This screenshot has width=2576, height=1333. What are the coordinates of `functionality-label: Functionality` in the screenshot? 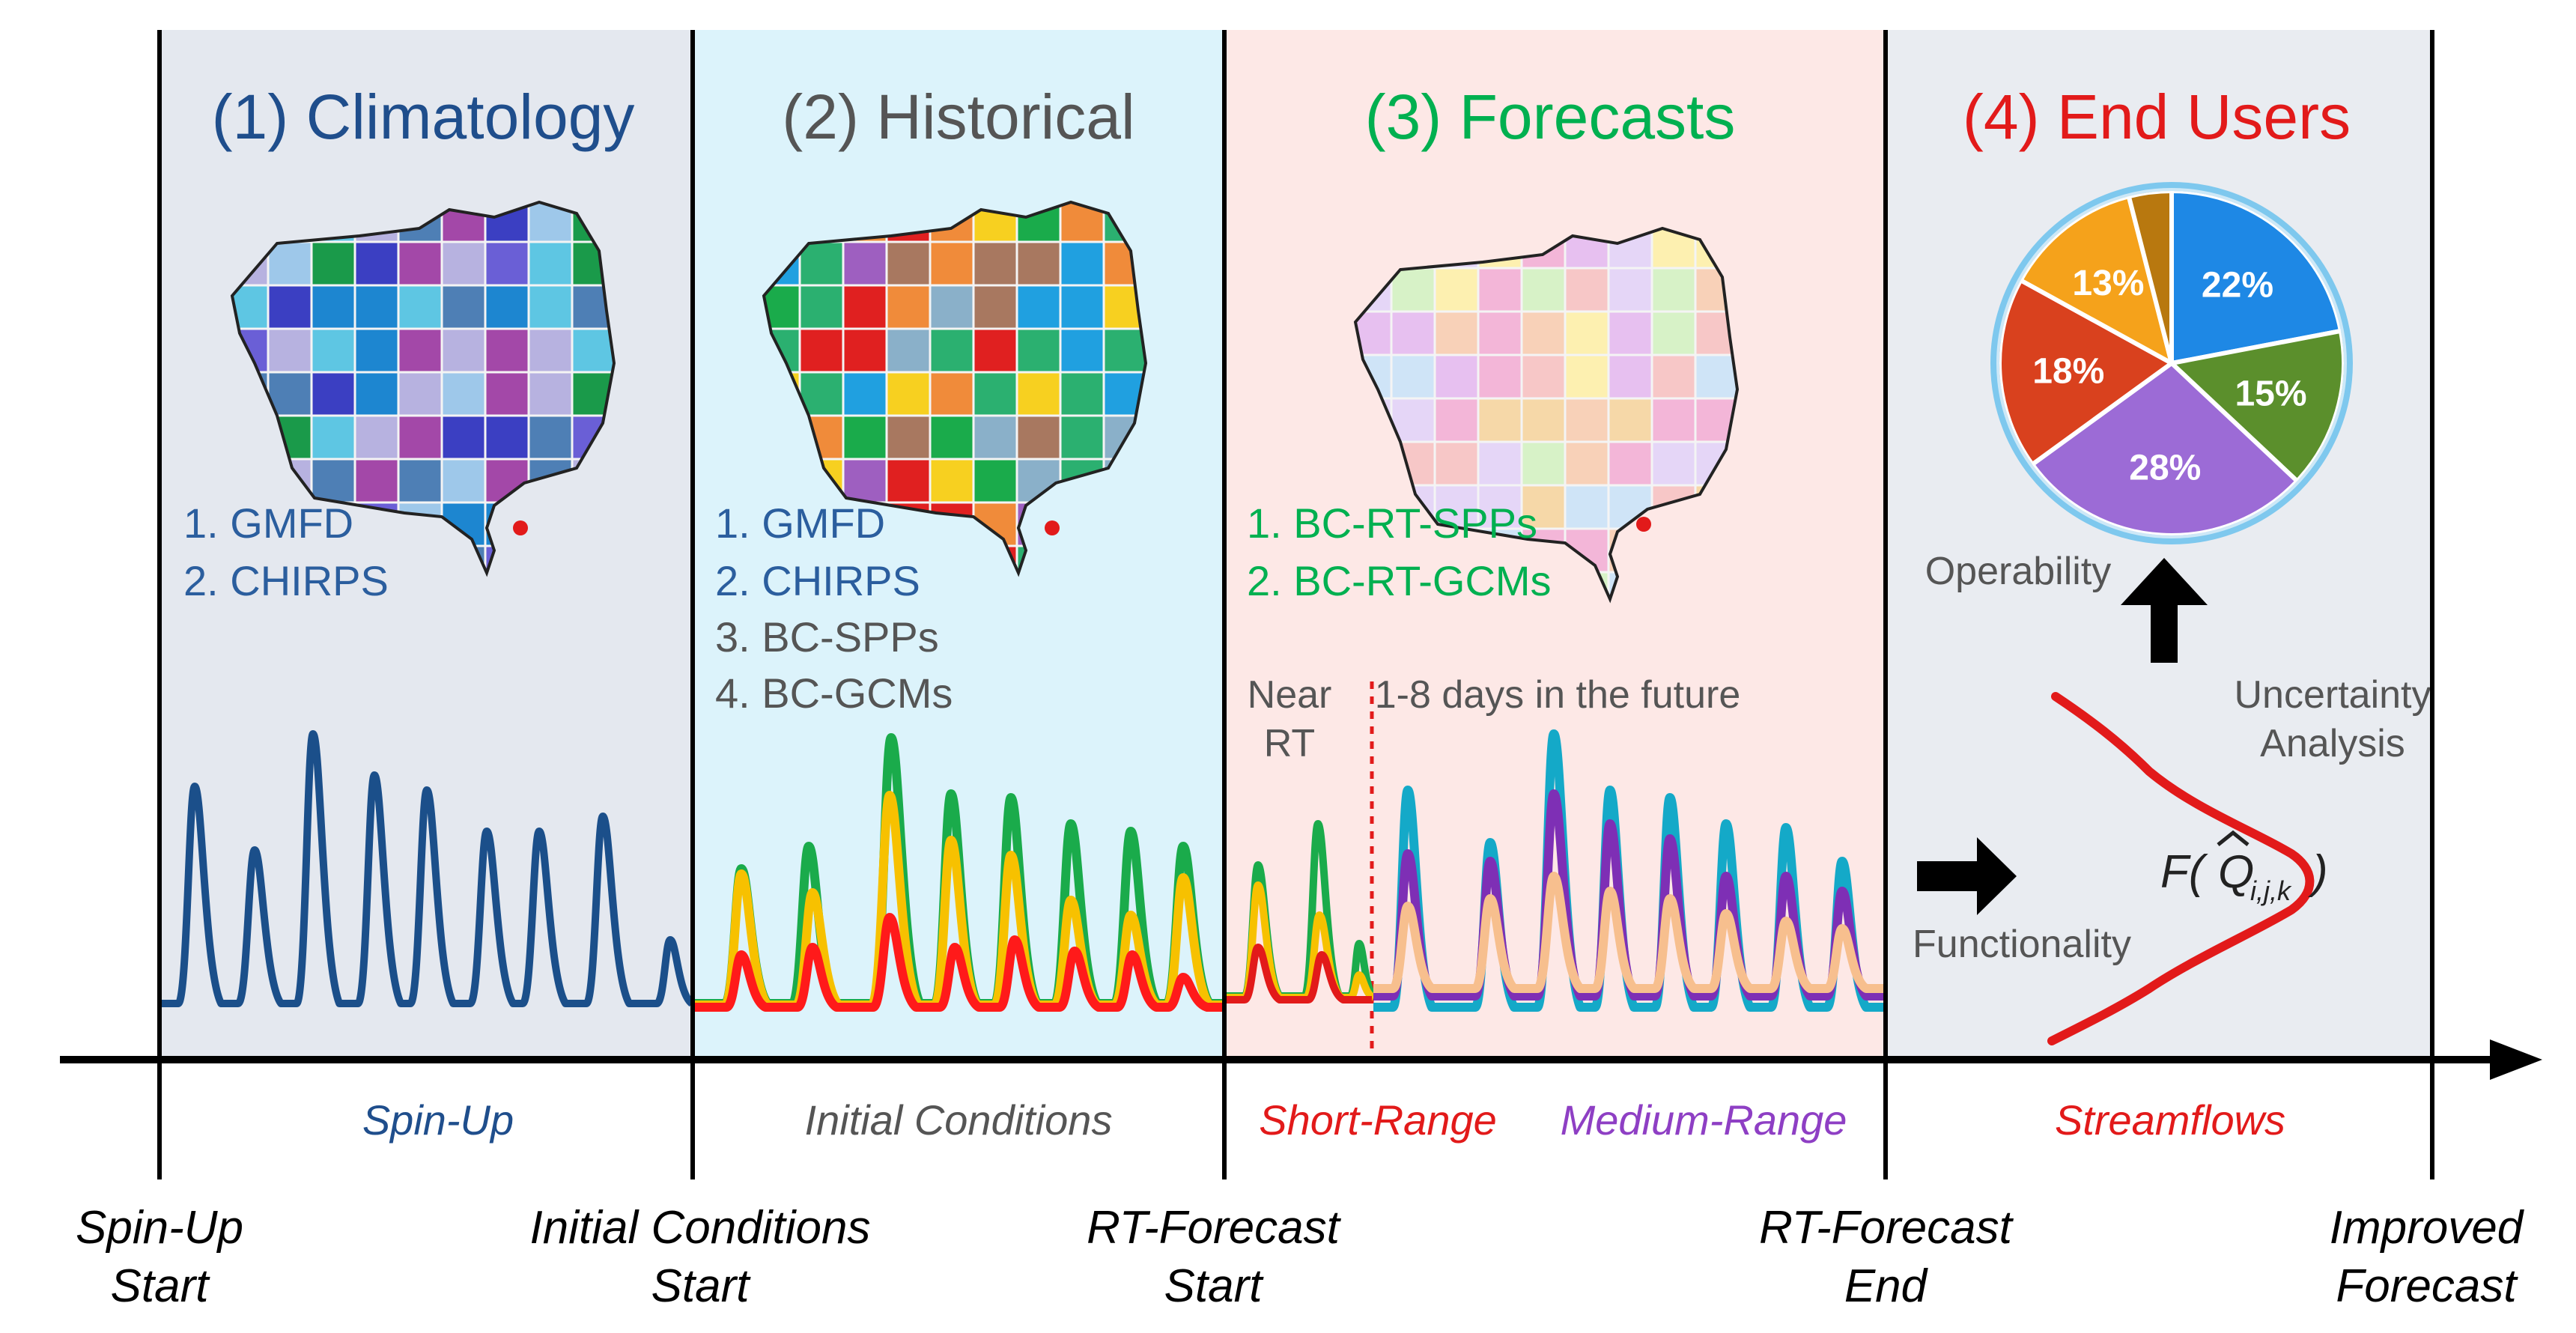 It's located at (2022, 944).